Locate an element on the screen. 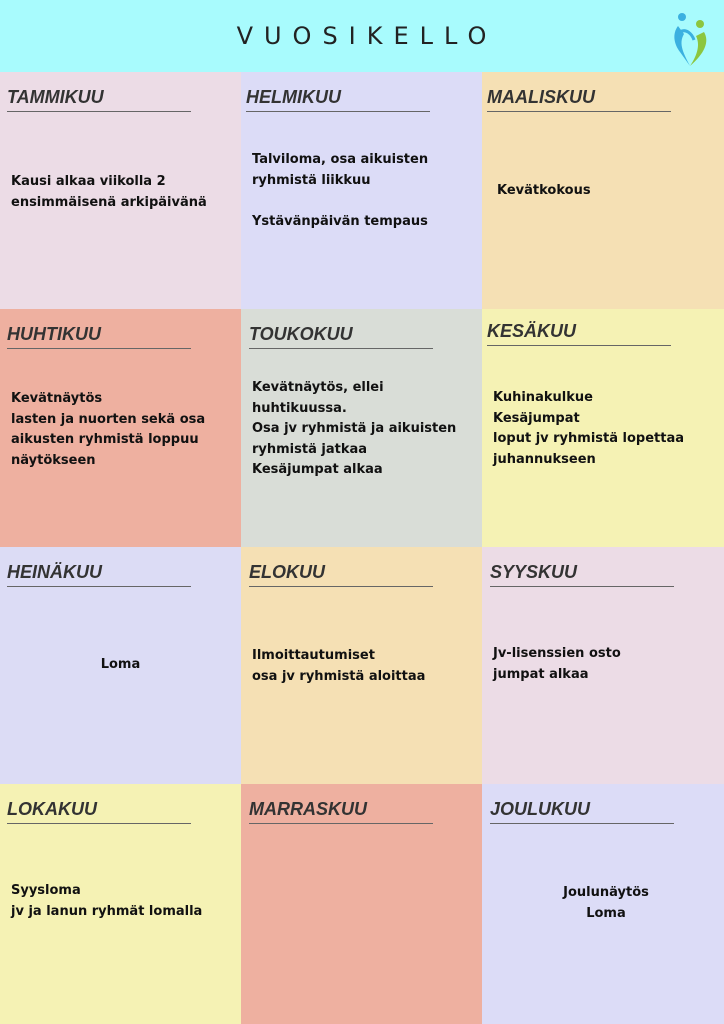 The image size is (724, 1024). month-heading: ELOKUU is located at coordinates (341, 574).